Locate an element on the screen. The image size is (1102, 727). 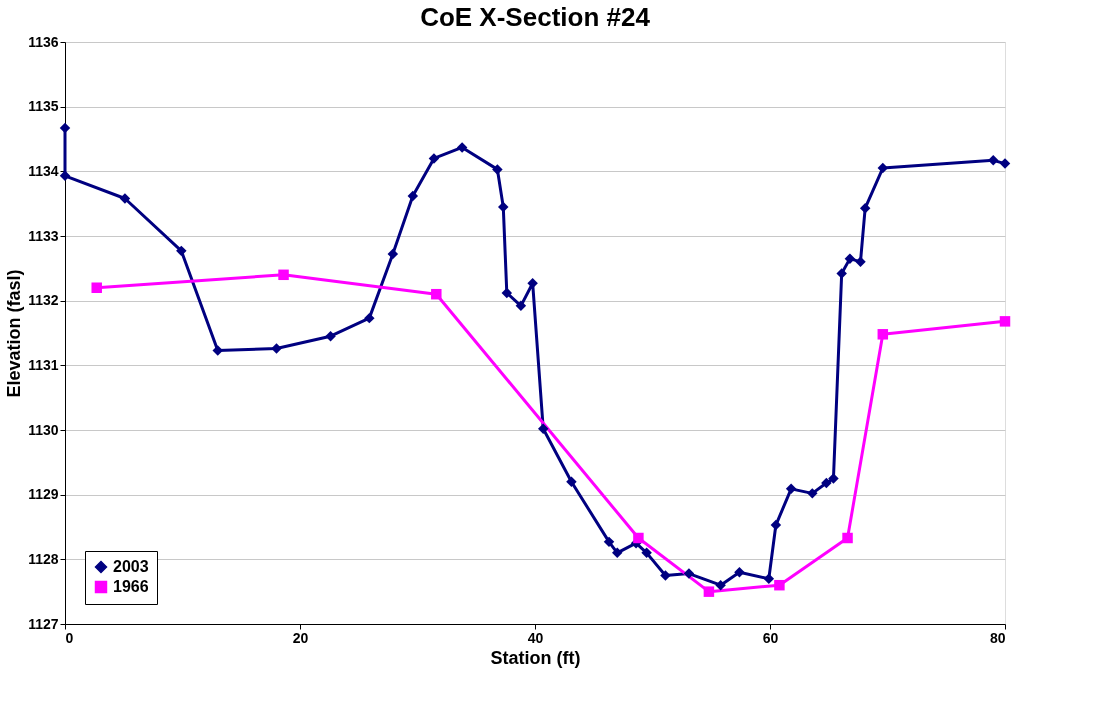
y-tick-label: 1133 is located at coordinates (43, 235).